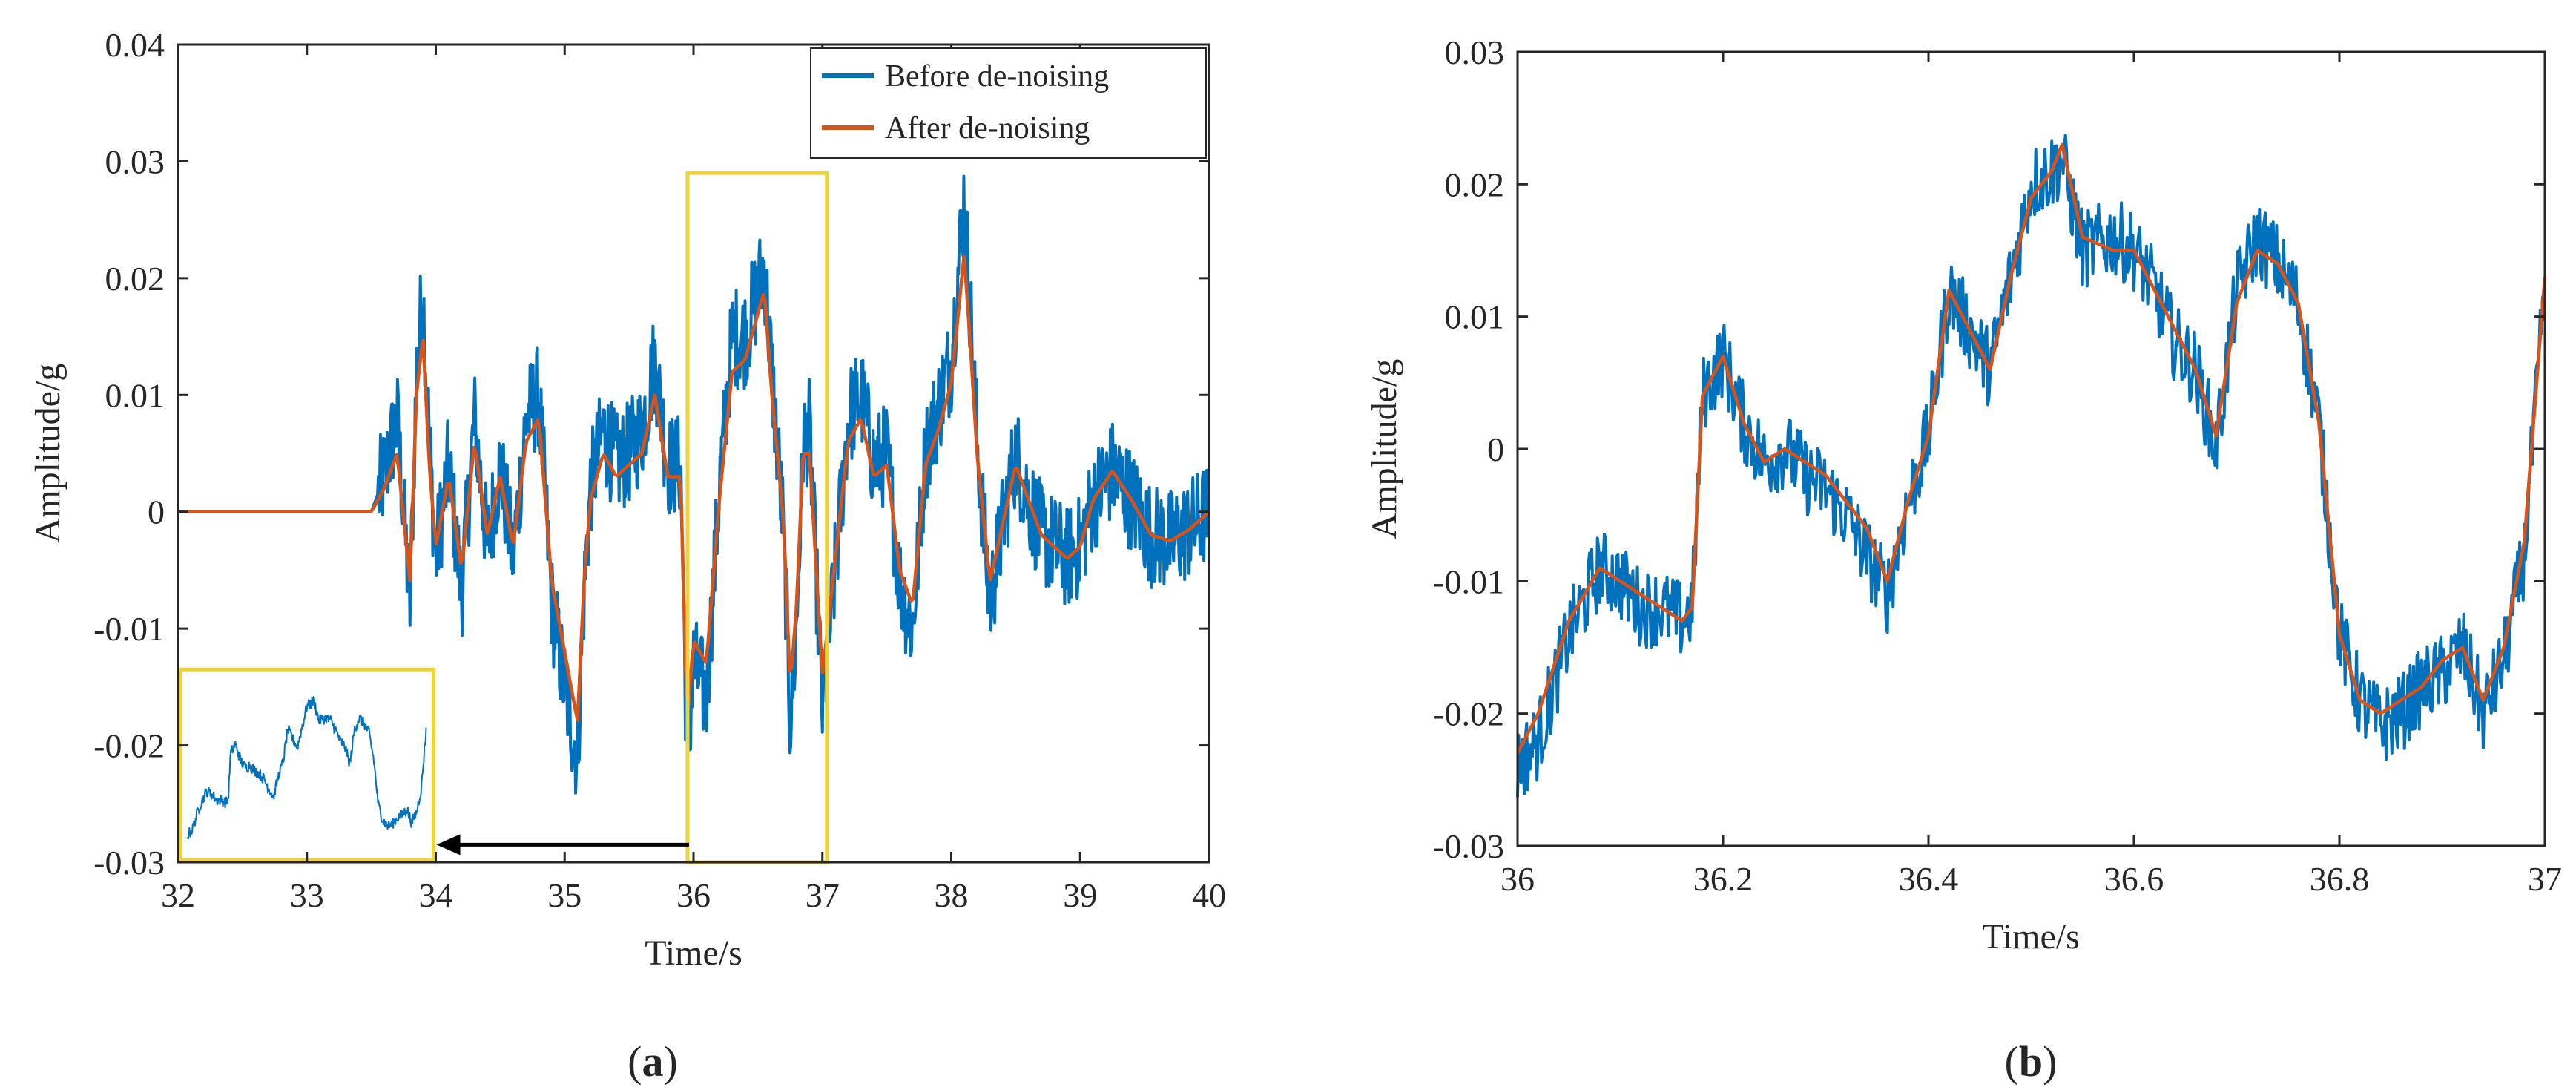 The height and width of the screenshot is (1090, 2576). I want to click on x-tick-label: 36.2, so click(1723, 879).